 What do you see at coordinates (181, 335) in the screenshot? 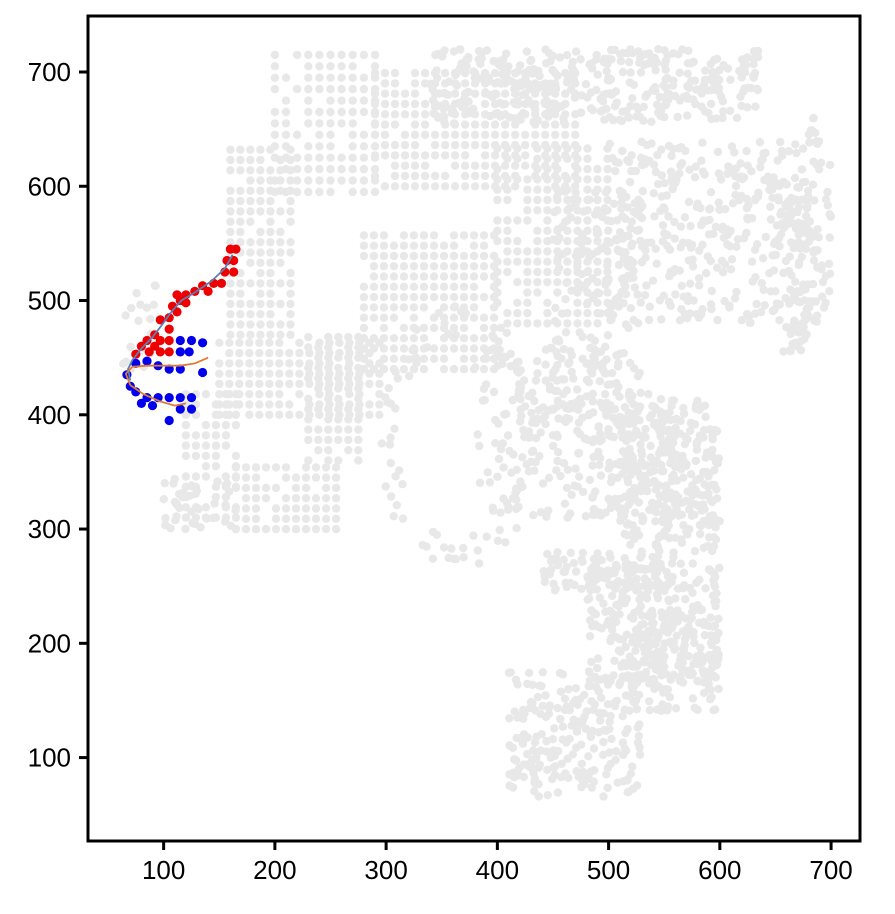
I see `highlighted-spots` at bounding box center [181, 335].